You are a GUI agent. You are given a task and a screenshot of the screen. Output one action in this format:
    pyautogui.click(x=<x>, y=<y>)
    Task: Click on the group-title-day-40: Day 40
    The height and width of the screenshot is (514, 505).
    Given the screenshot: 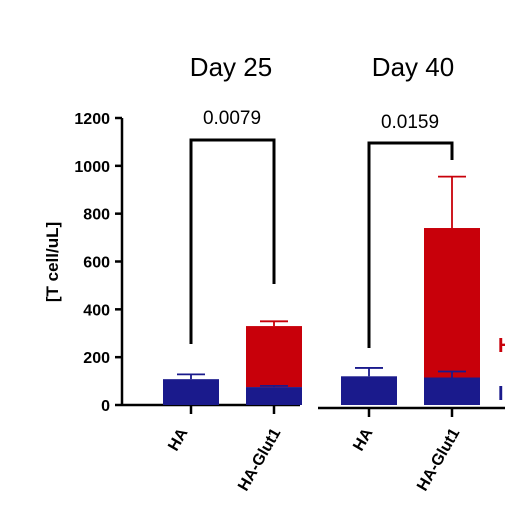 What is the action you would take?
    pyautogui.click(x=413, y=67)
    